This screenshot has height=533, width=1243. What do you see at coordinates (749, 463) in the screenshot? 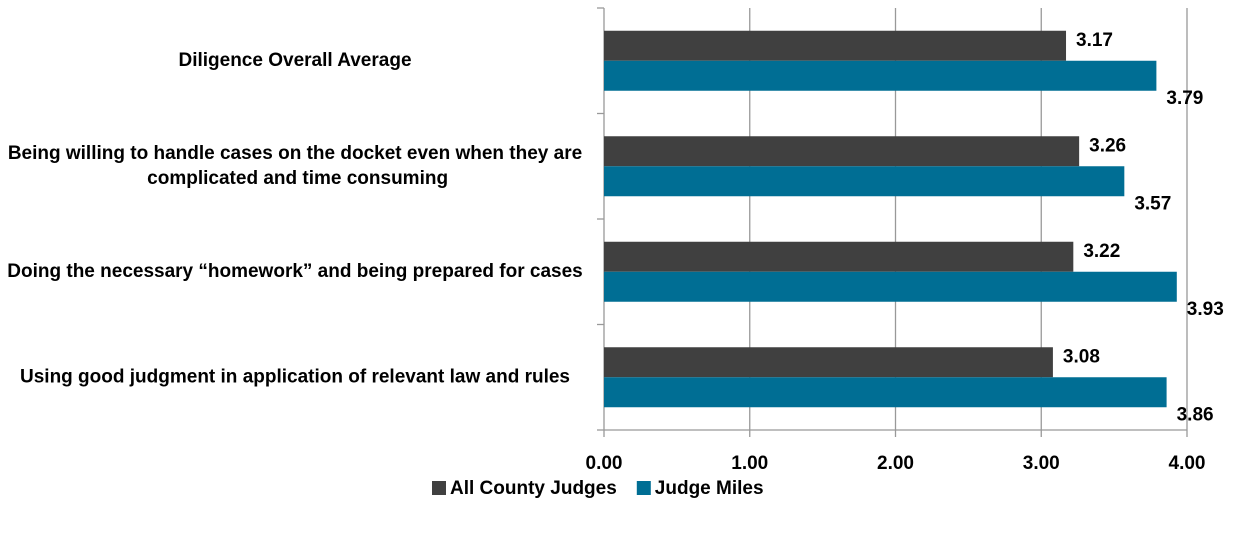
I see `x-tick-label: 1.00` at bounding box center [749, 463].